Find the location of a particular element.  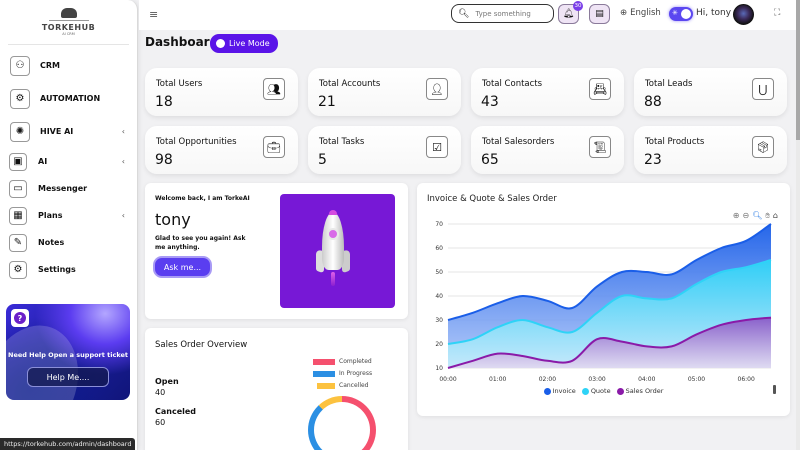

legend-label: Quote is located at coordinates (600, 391).